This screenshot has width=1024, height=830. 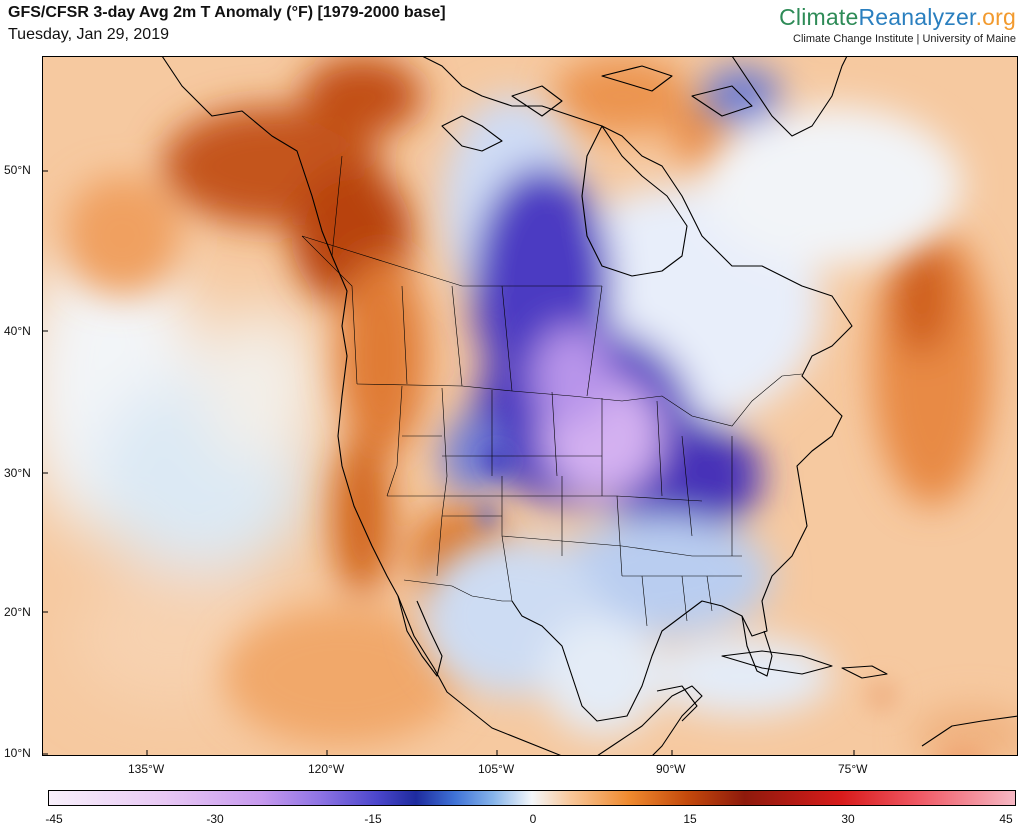 What do you see at coordinates (690, 819) in the screenshot?
I see `colorbar-tick-15: 15` at bounding box center [690, 819].